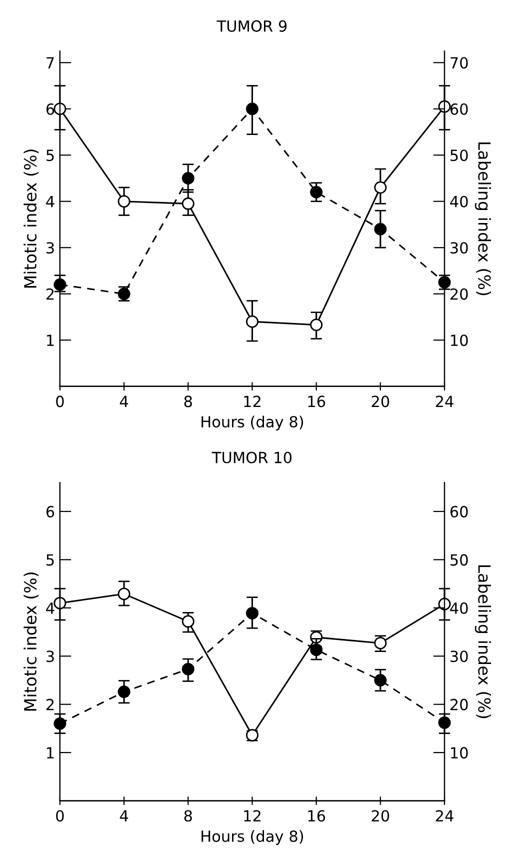  Describe the element at coordinates (252, 458) in the screenshot. I see `chart-title: TUMOR 10` at that location.